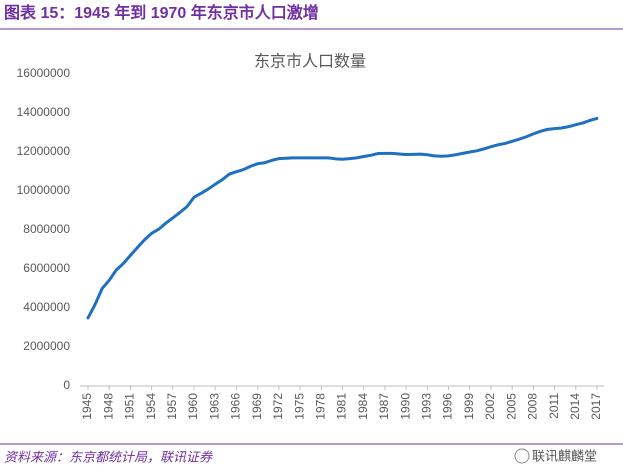 The width and height of the screenshot is (623, 470). Describe the element at coordinates (490, 406) in the screenshot. I see `x-tick-label: 2002` at that location.